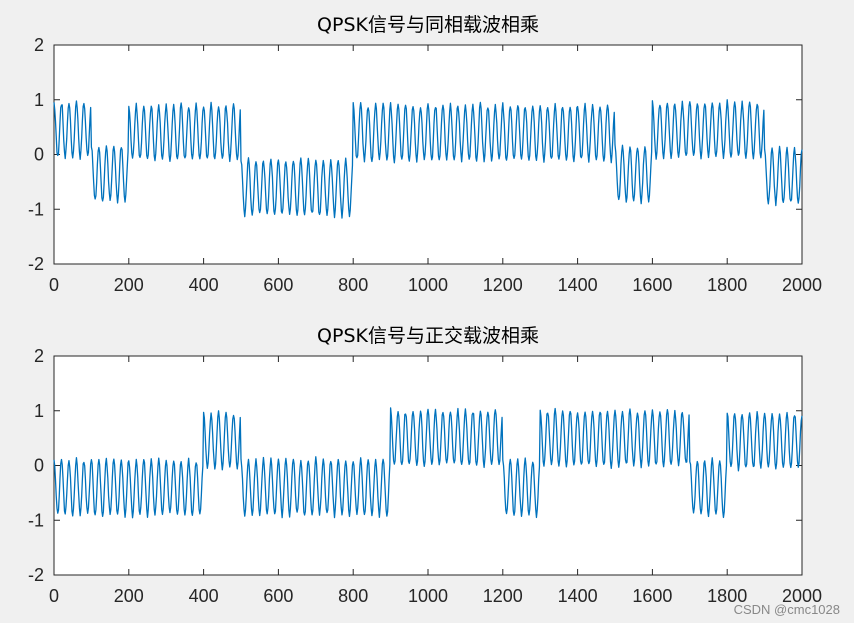  I want to click on chart-title: QPSK信号与同相载波相乘, so click(428, 25).